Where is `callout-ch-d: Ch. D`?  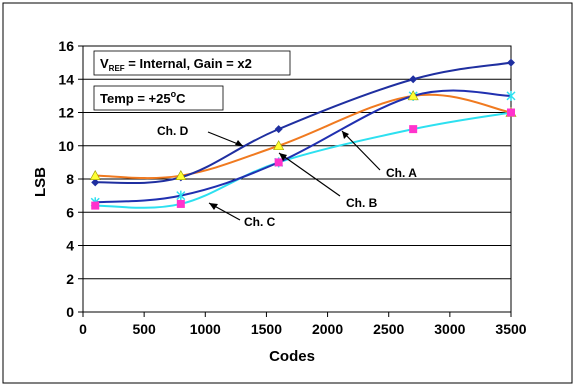
callout-ch-d: Ch. D is located at coordinates (200, 135).